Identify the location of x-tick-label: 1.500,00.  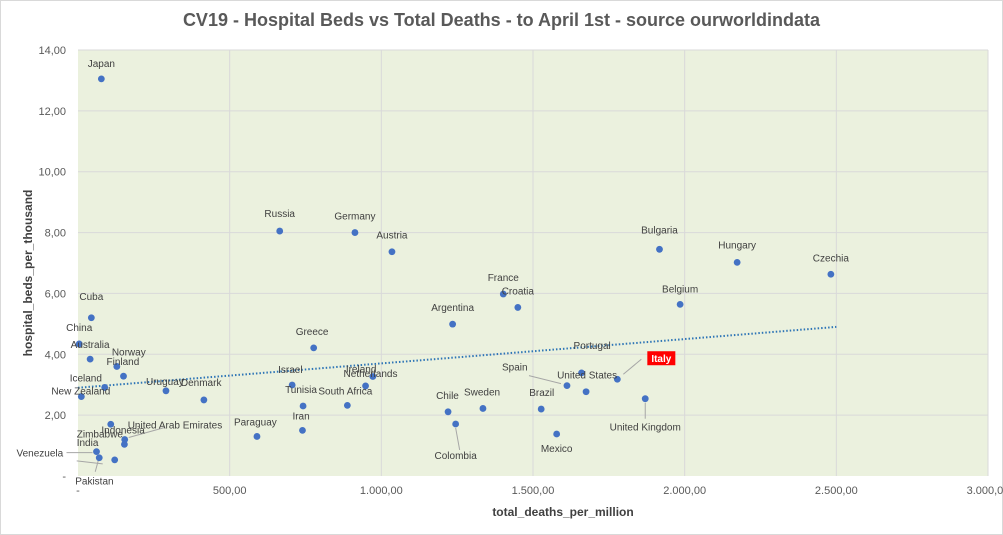
(533, 491).